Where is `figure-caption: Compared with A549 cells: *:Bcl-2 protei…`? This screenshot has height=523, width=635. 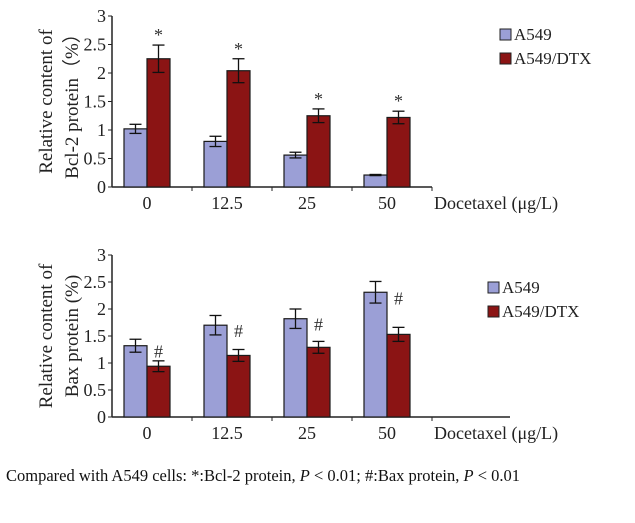 figure-caption: Compared with A549 cells: *:Bcl-2 protei… is located at coordinates (318, 475).